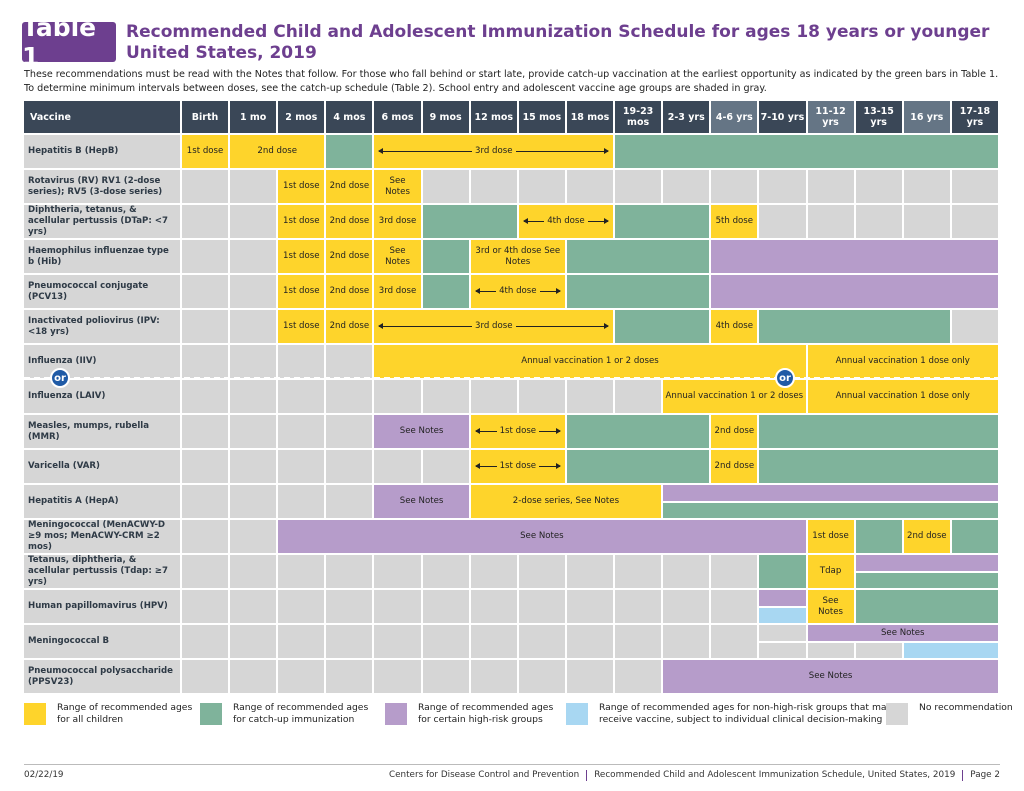 The width and height of the screenshot is (1024, 791). What do you see at coordinates (102, 117) in the screenshot?
I see `vaccine-header: Vaccine` at bounding box center [102, 117].